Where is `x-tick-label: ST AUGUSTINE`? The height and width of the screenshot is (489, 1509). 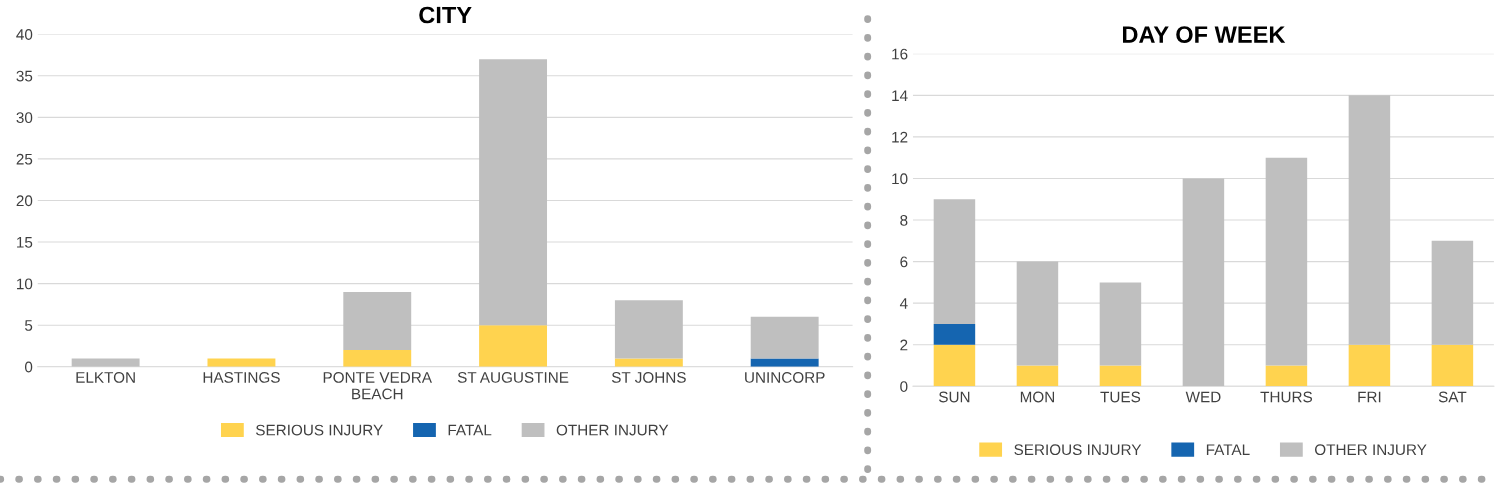
x-tick-label: ST AUGUSTINE is located at coordinates (513, 377).